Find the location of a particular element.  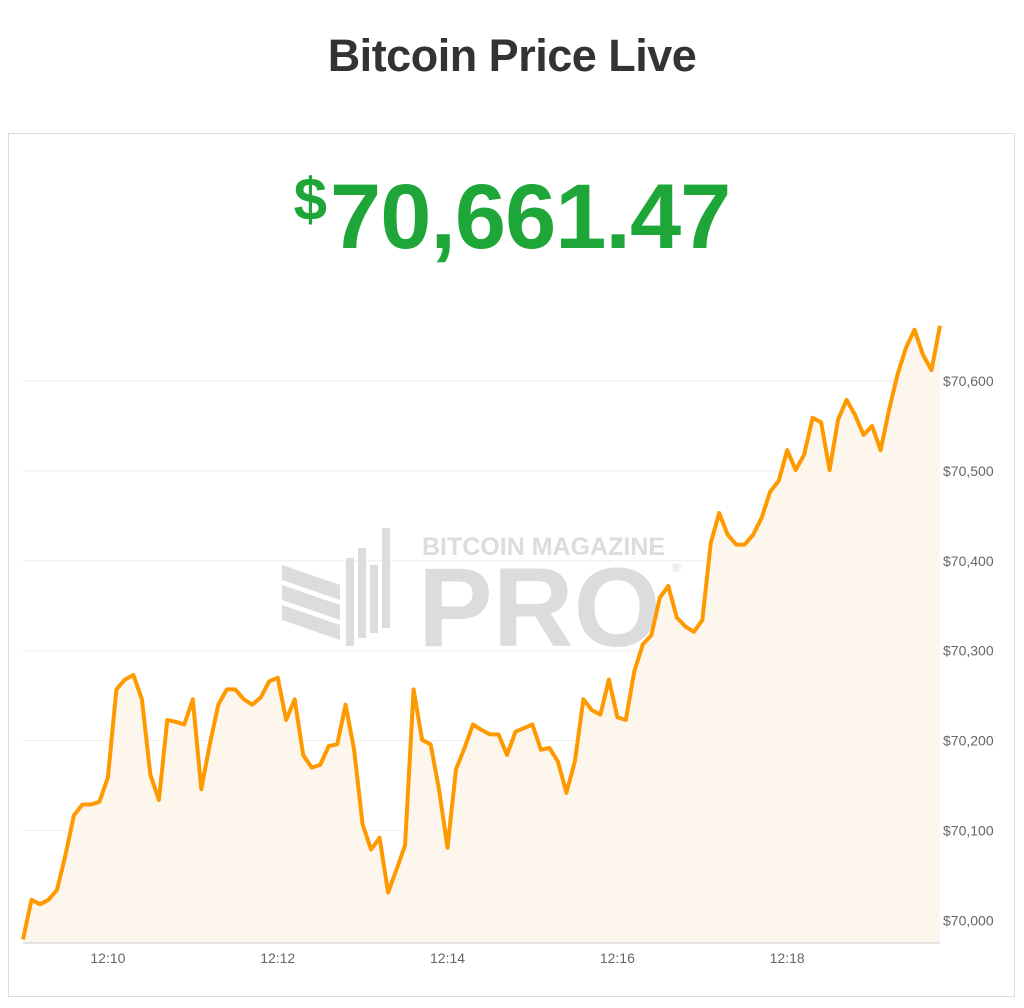

y-tick-label: $70,300 is located at coordinates (968, 651).